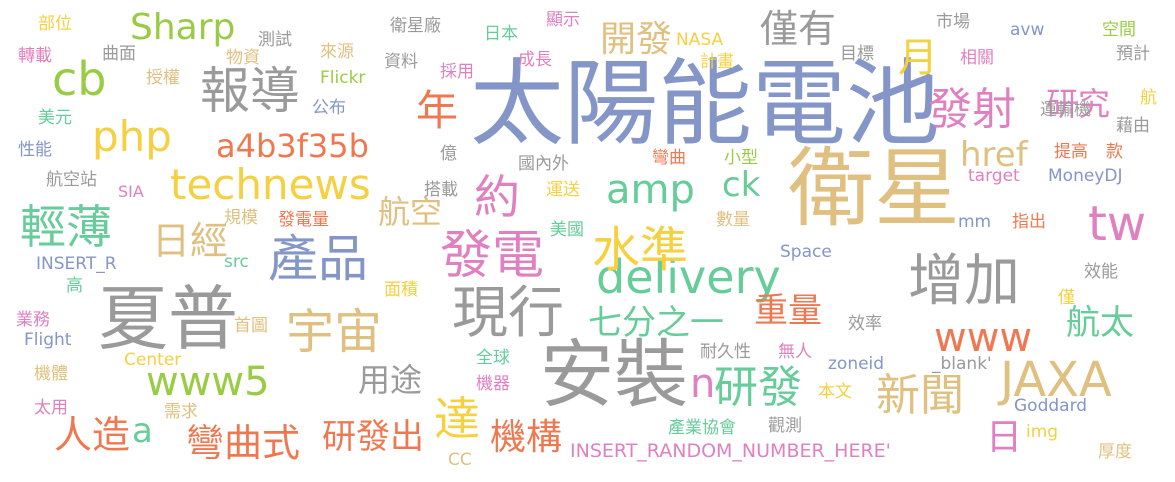 This screenshot has width=1175, height=482. Describe the element at coordinates (441, 190) in the screenshot. I see `word-dazai: 搭載` at that location.